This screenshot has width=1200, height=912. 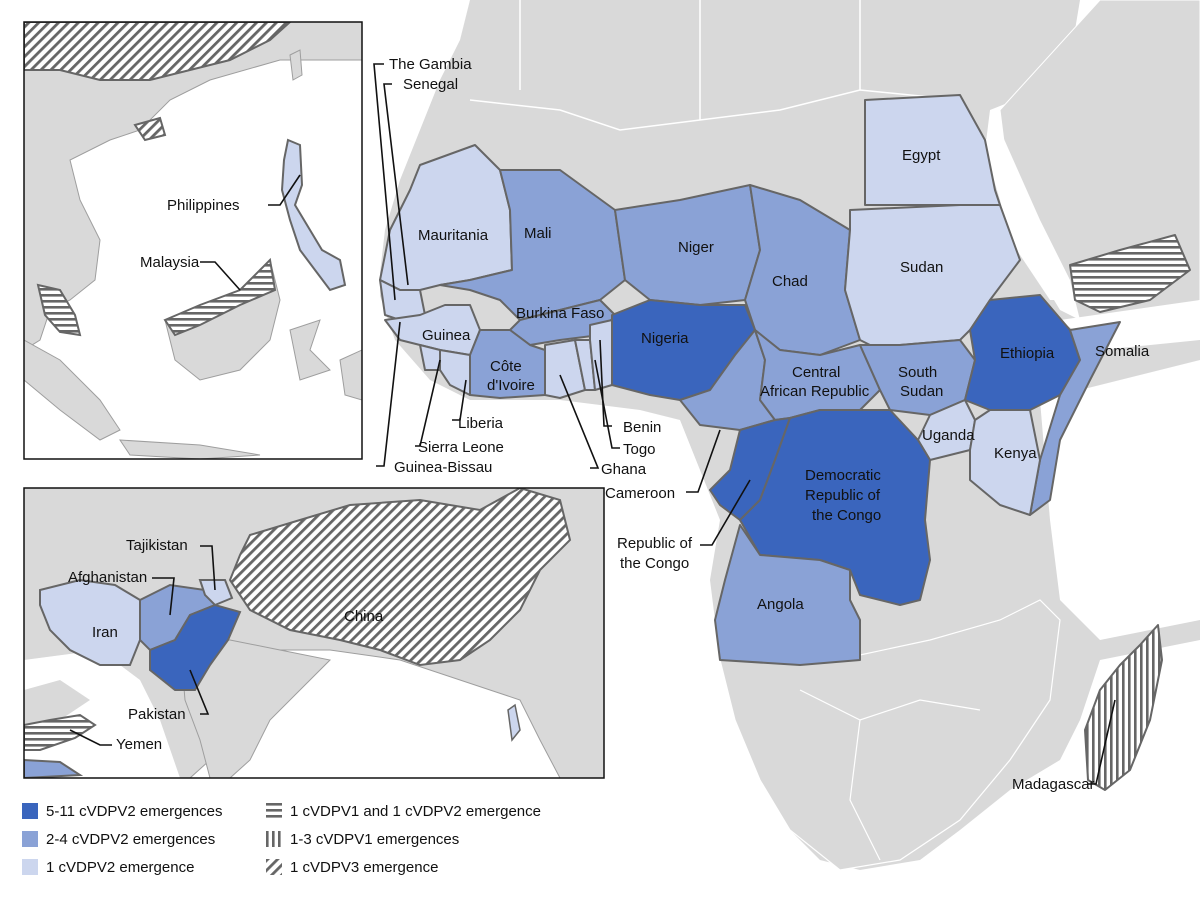 I want to click on label-guinea: Guinea, so click(x=446, y=335).